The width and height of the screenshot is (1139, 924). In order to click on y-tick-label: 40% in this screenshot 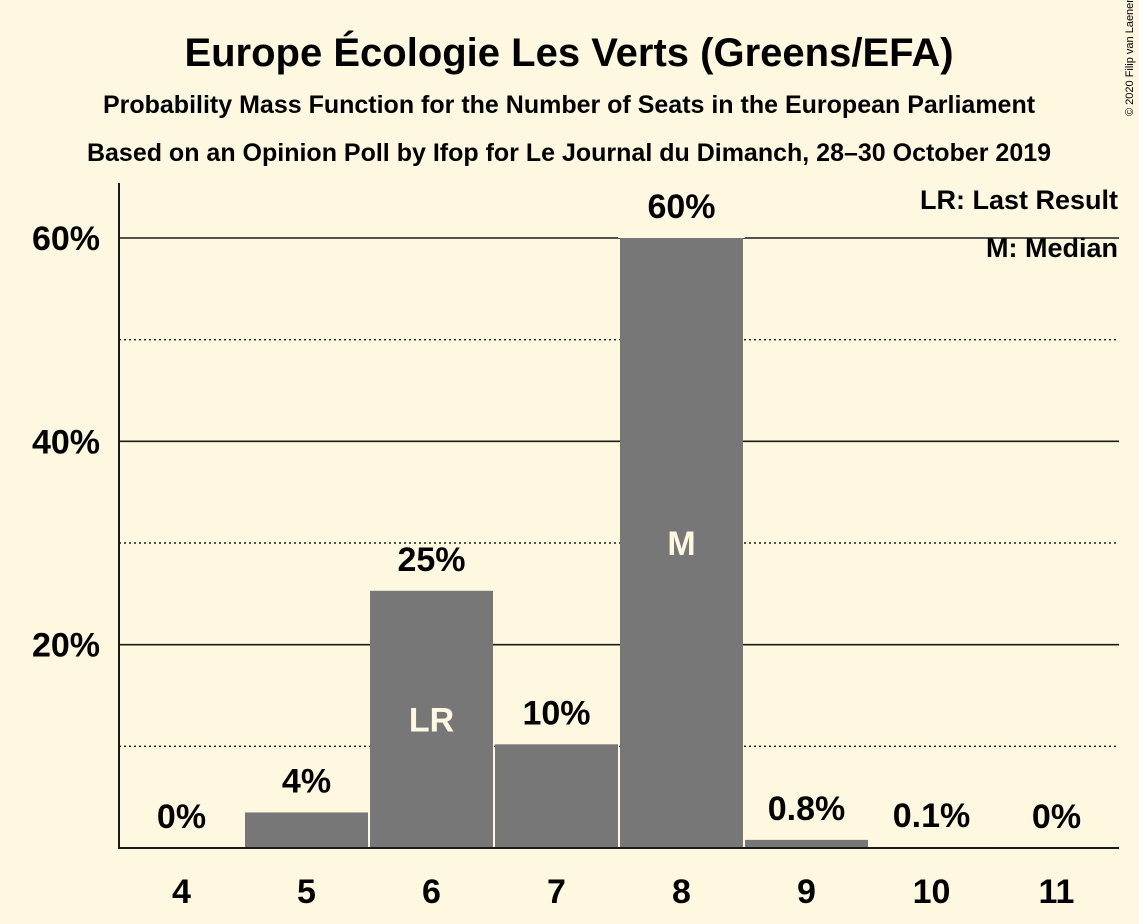, I will do `click(66, 442)`.